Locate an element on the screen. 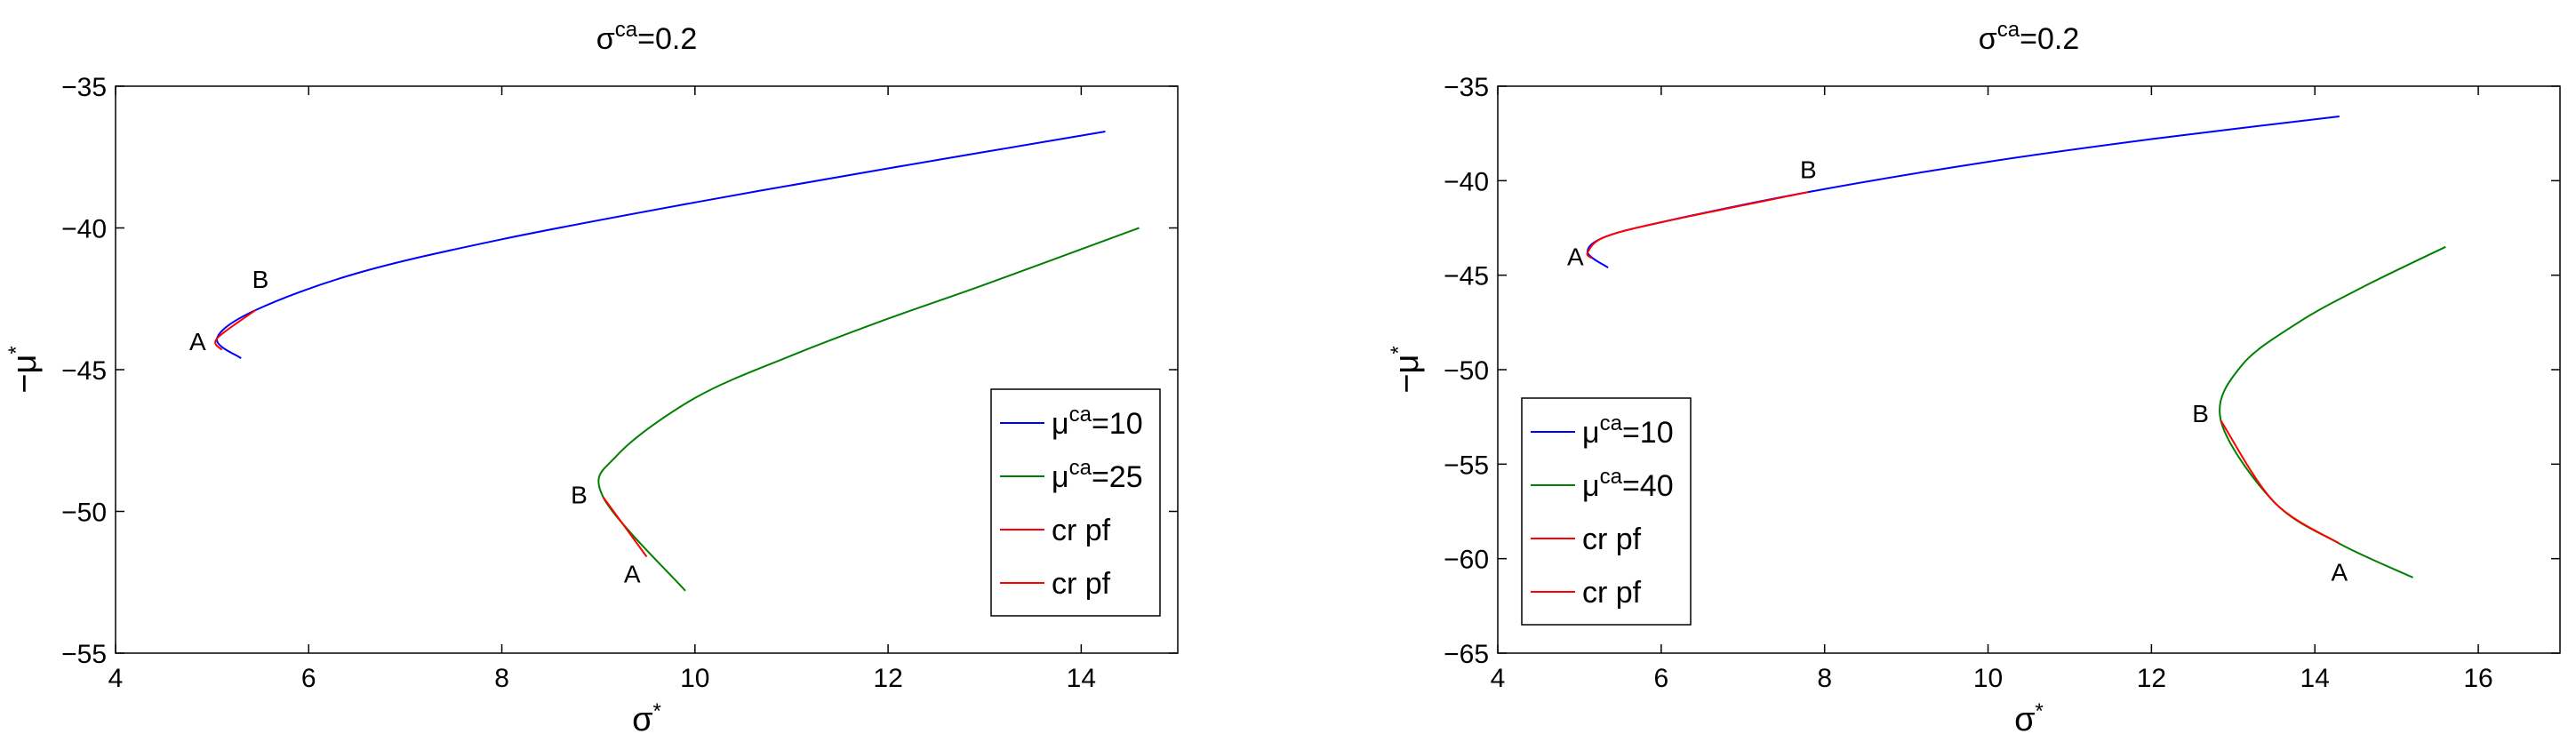 This screenshot has width=2576, height=742. x-tick-label: 16 is located at coordinates (2477, 679).